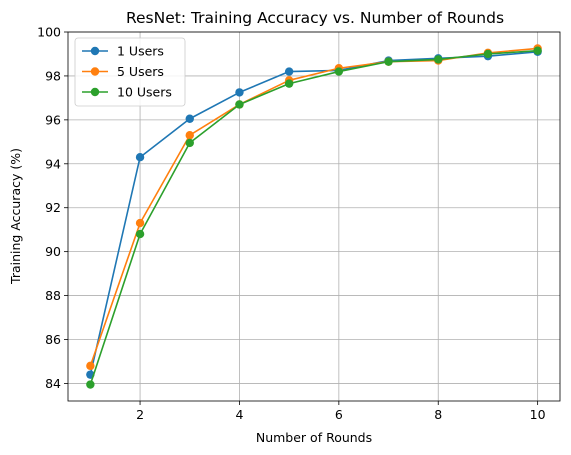 This screenshot has width=571, height=455. What do you see at coordinates (239, 414) in the screenshot?
I see `x-tick-label: 4` at bounding box center [239, 414].